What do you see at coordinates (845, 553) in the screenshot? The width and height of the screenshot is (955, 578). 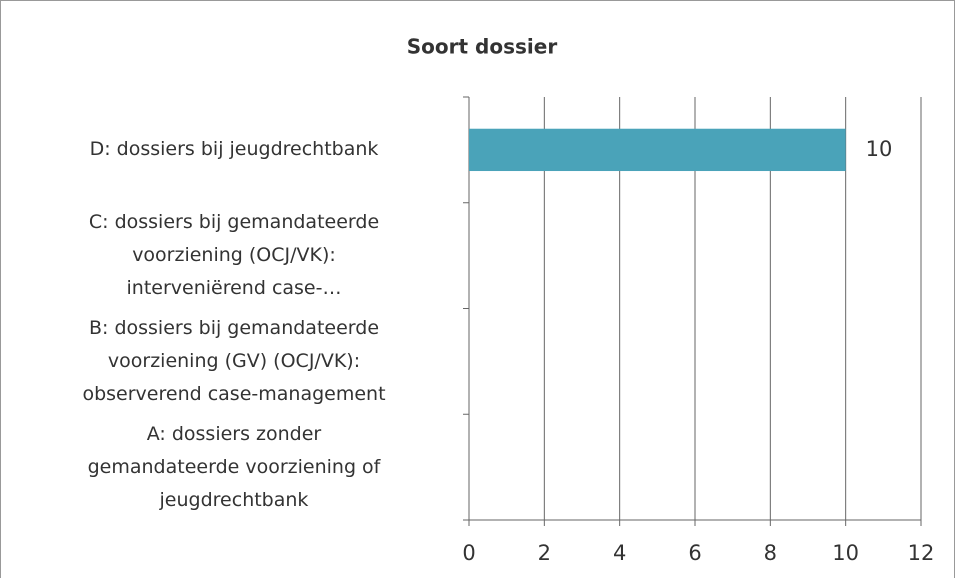 I see `x-tick-label: 10` at bounding box center [845, 553].